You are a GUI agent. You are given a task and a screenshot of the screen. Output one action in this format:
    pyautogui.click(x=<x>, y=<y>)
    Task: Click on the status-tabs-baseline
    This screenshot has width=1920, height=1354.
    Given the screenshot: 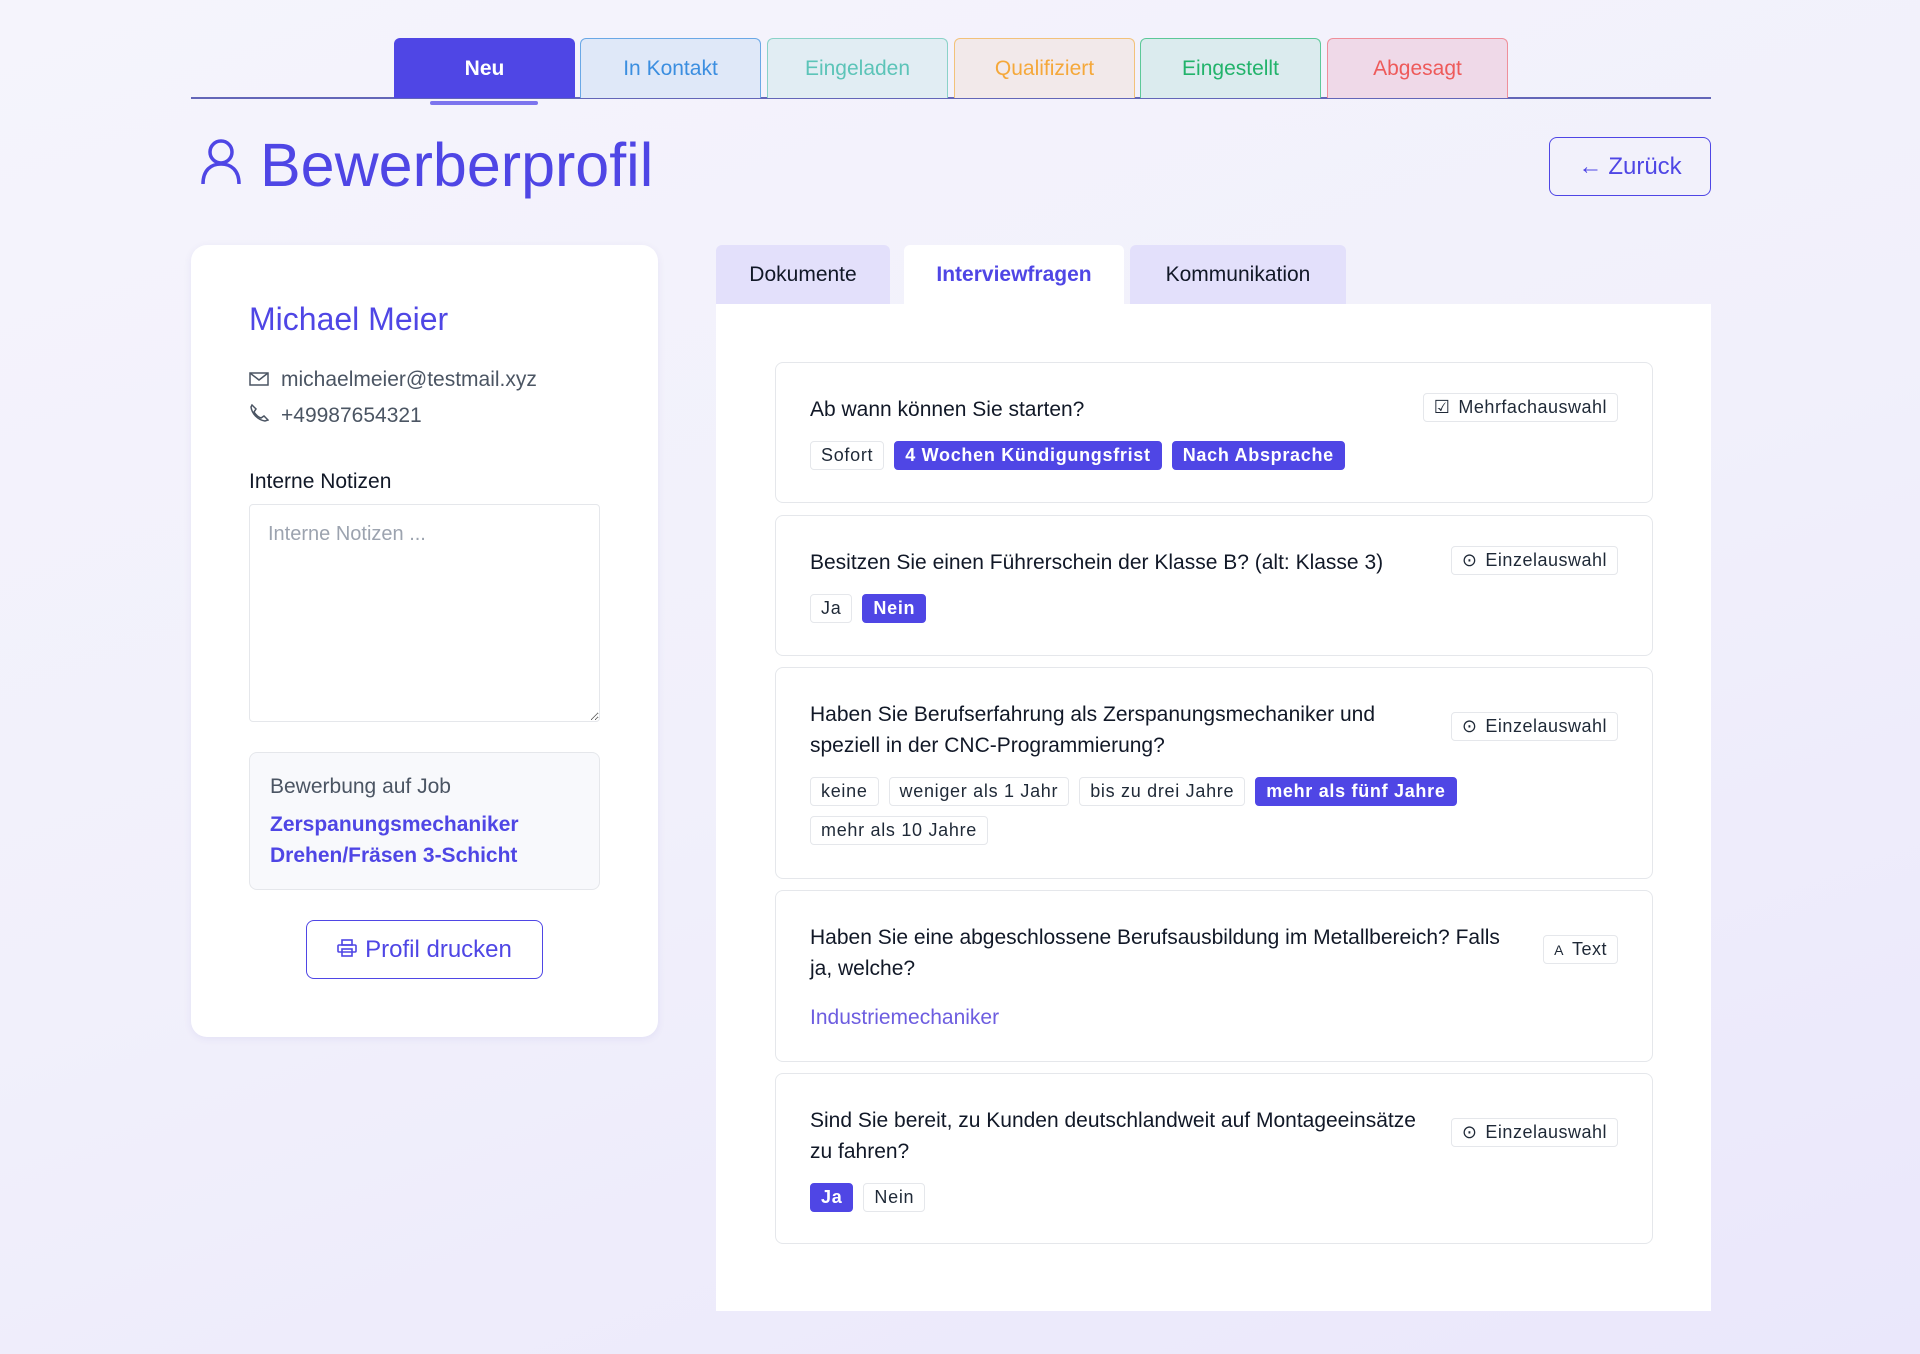 What is the action you would take?
    pyautogui.click(x=951, y=98)
    